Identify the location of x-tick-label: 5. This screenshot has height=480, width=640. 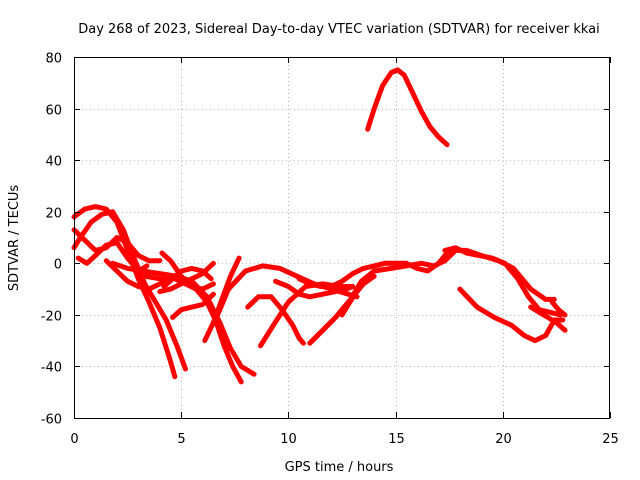
(181, 439).